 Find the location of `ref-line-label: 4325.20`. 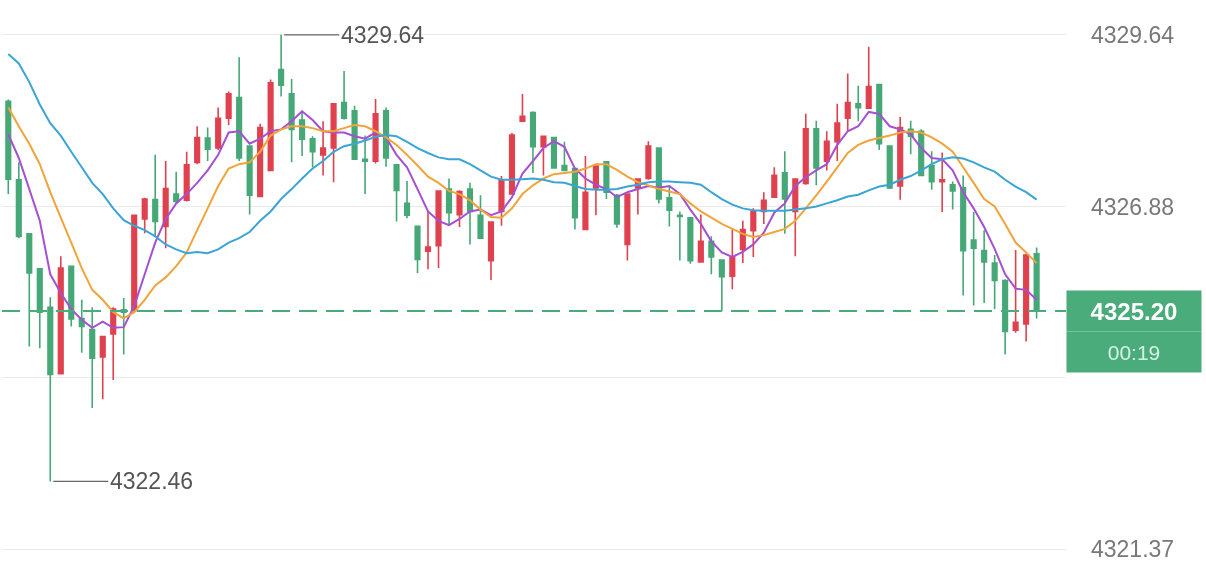

ref-line-label: 4325.20 is located at coordinates (1134, 311).